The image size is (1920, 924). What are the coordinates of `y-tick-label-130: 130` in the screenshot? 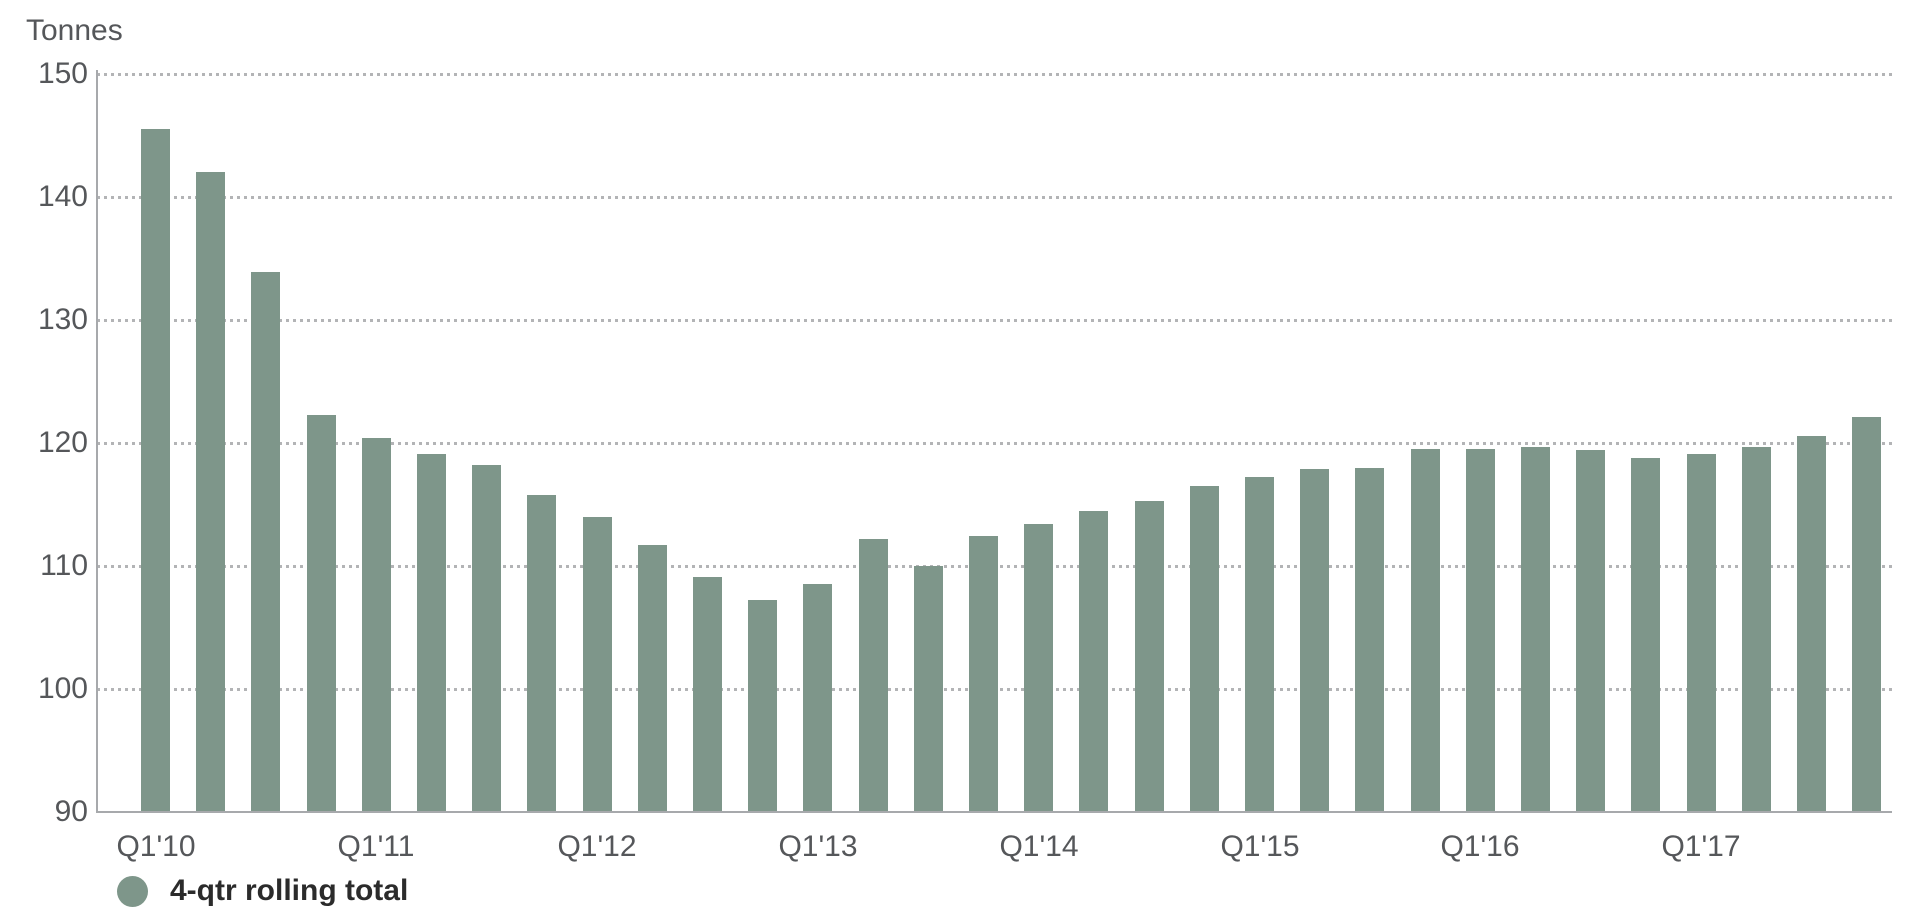 It's located at (62, 319).